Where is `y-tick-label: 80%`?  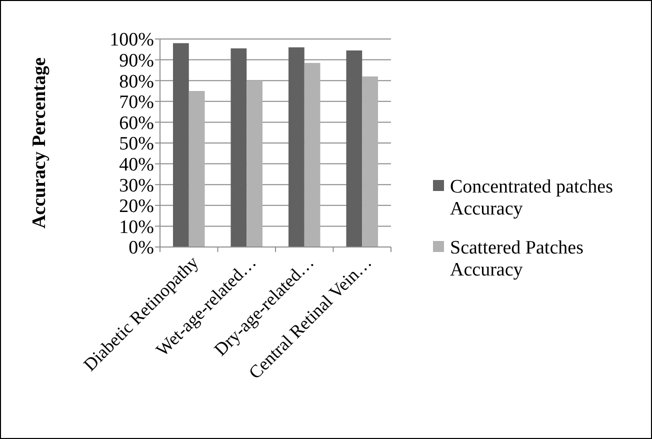 y-tick-label: 80% is located at coordinates (136, 81).